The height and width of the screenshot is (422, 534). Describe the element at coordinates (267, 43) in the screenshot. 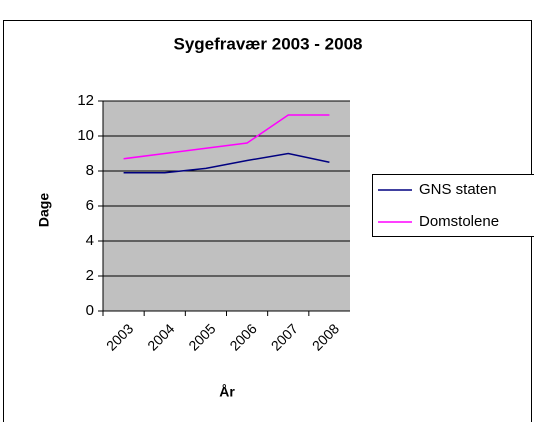

I see `chart-title: Sygefravær 2003 - 2008` at that location.